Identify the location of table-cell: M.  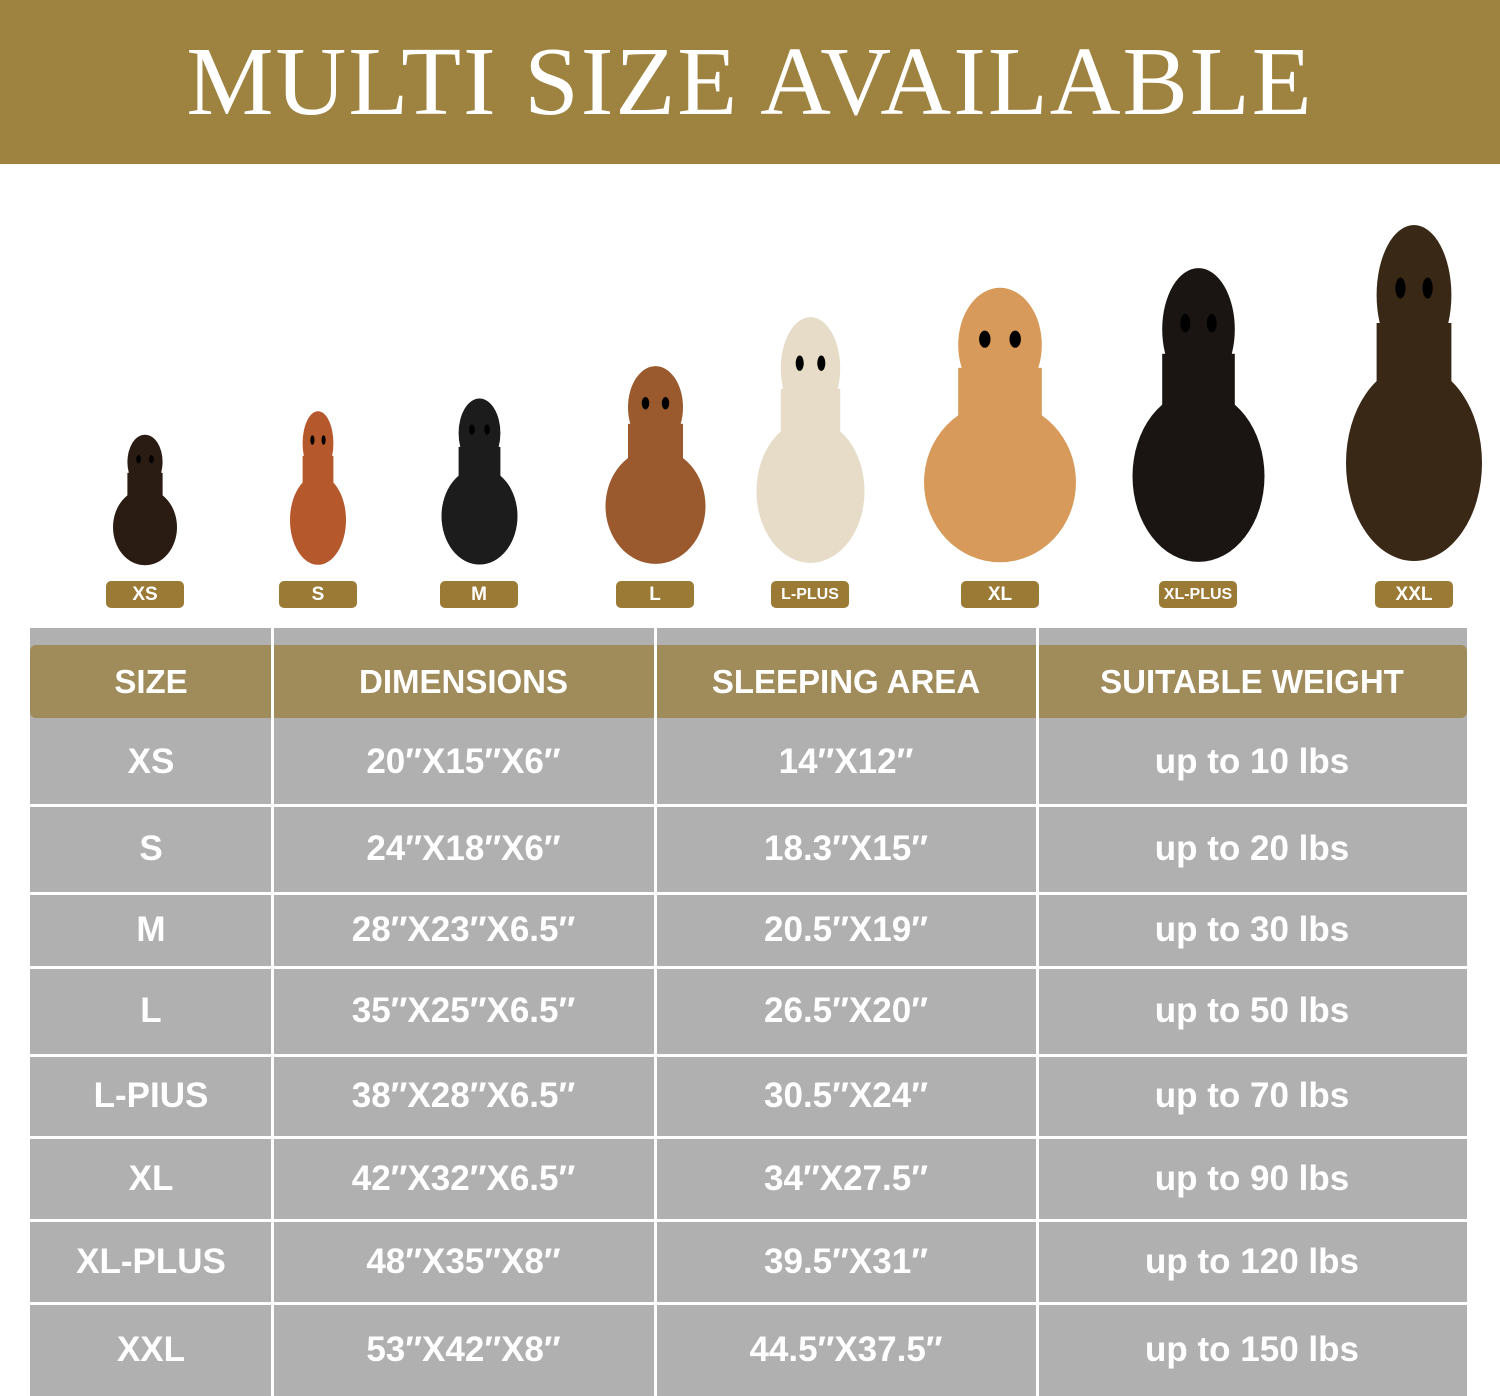
(151, 929).